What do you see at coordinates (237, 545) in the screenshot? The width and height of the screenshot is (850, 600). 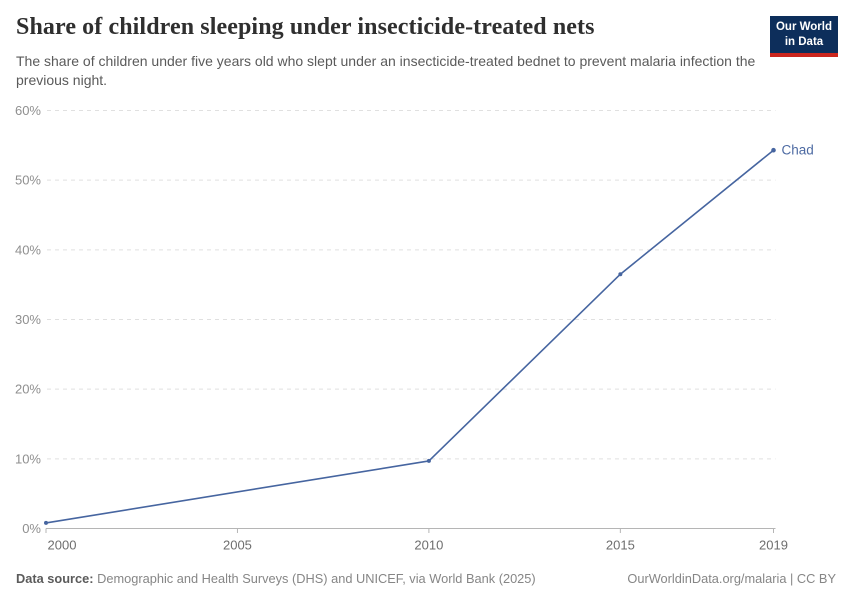 I see `x-tick-label-2005: 2005` at bounding box center [237, 545].